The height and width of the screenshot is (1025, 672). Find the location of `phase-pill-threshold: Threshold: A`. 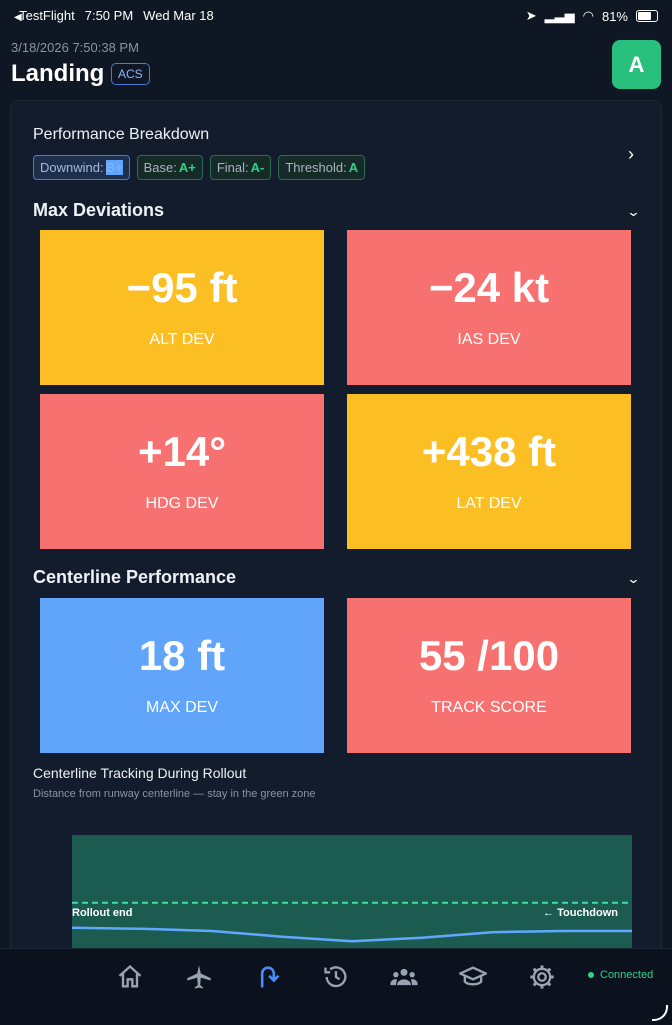

phase-pill-threshold: Threshold: A is located at coordinates (322, 167).